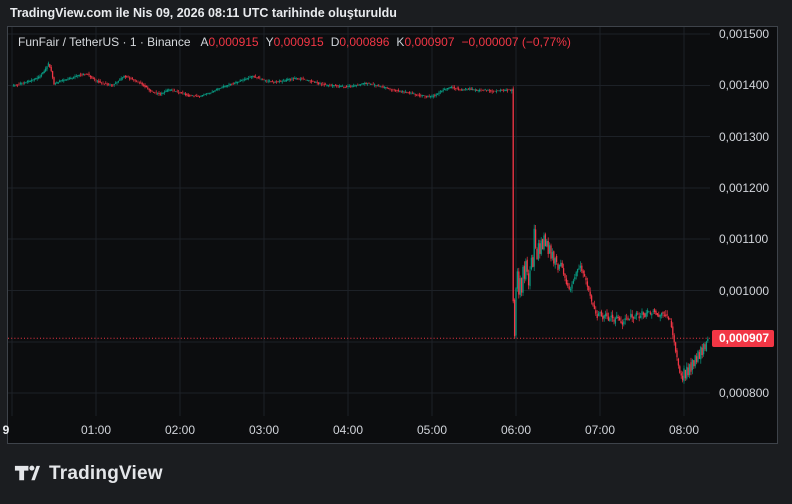 The width and height of the screenshot is (792, 504). I want to click on open-label: A, so click(204, 42).